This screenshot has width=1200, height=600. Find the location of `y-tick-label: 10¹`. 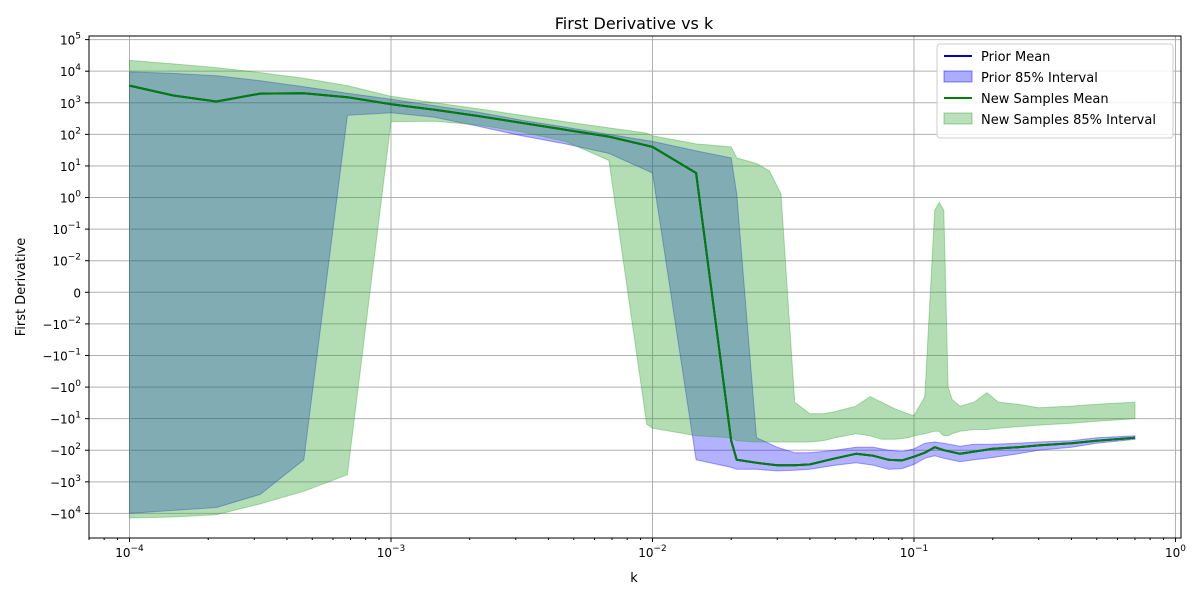

y-tick-label: 10¹ is located at coordinates (70, 166).